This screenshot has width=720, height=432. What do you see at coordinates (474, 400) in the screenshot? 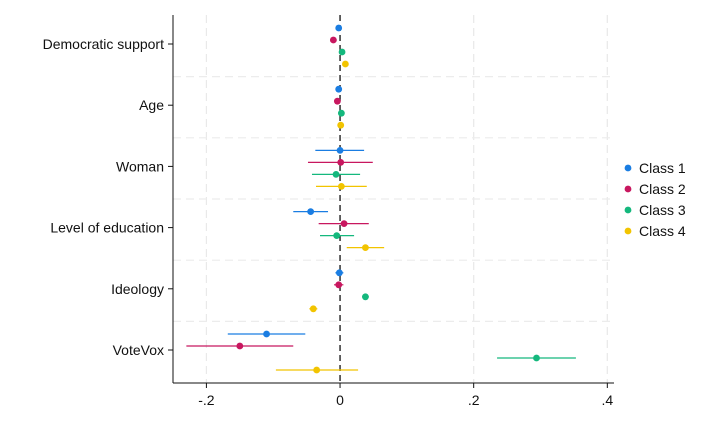
I see `x-tick-label: .2` at bounding box center [474, 400].